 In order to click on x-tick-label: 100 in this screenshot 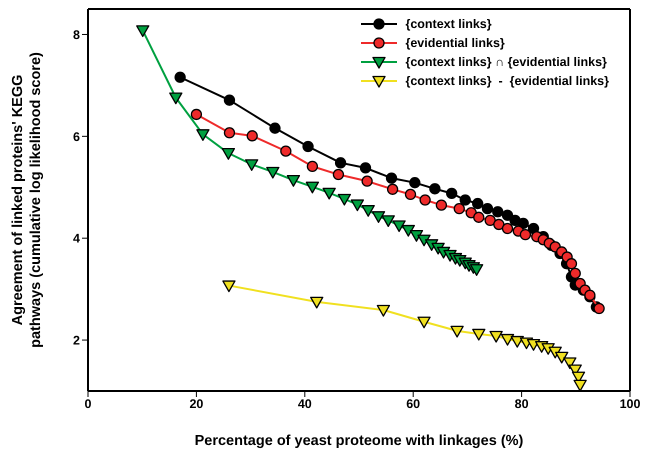, I will do `click(630, 403)`.